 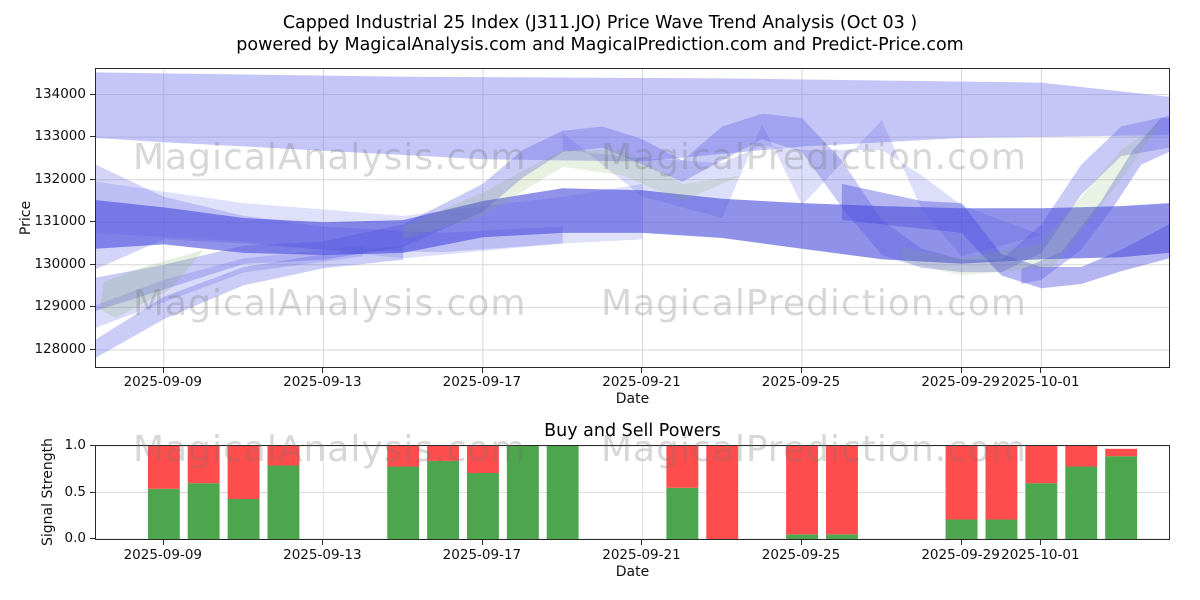 I want to click on bars-xtick-label: 2025-09-17, so click(x=482, y=555).